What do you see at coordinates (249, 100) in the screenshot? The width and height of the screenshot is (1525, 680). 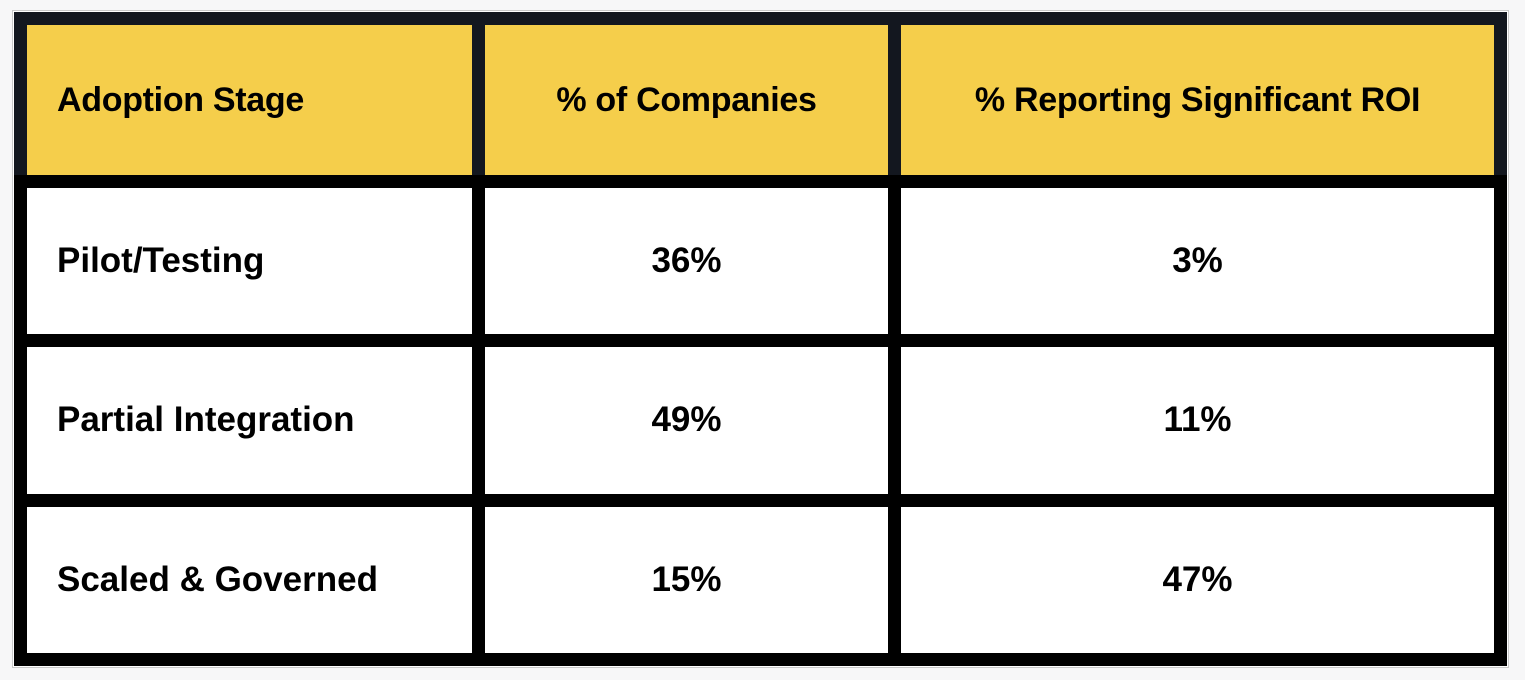 I see `column-header-adoption-stage: Adoption Stage` at bounding box center [249, 100].